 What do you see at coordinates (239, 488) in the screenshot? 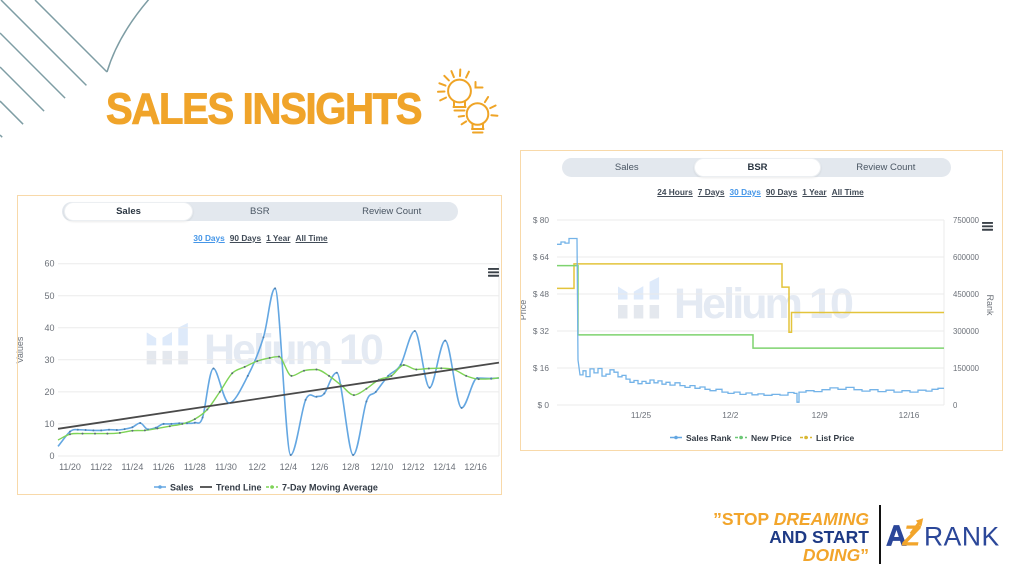
I see `svg-text: Trend Line` at bounding box center [239, 488].